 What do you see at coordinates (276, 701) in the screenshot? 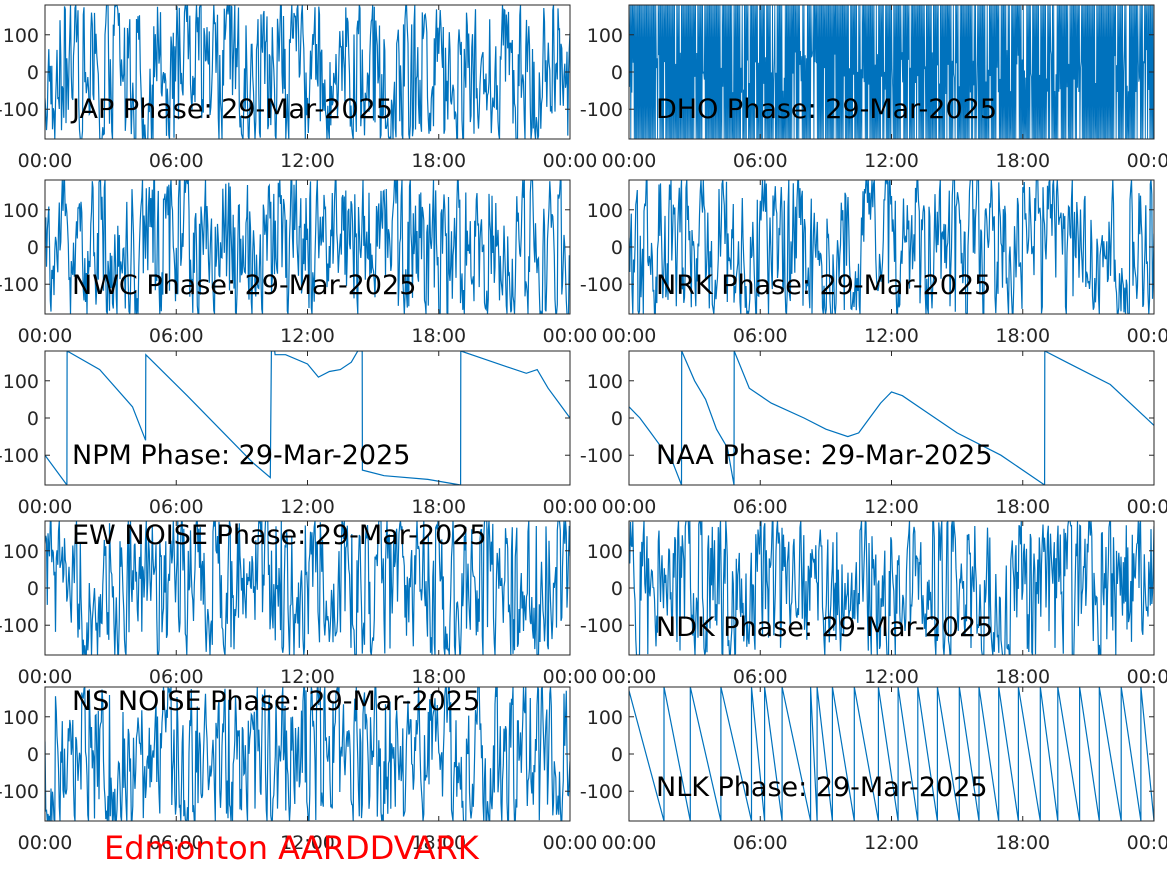
I see `chart-title: NS NOISE Phase: 29-Mar-2025` at bounding box center [276, 701].